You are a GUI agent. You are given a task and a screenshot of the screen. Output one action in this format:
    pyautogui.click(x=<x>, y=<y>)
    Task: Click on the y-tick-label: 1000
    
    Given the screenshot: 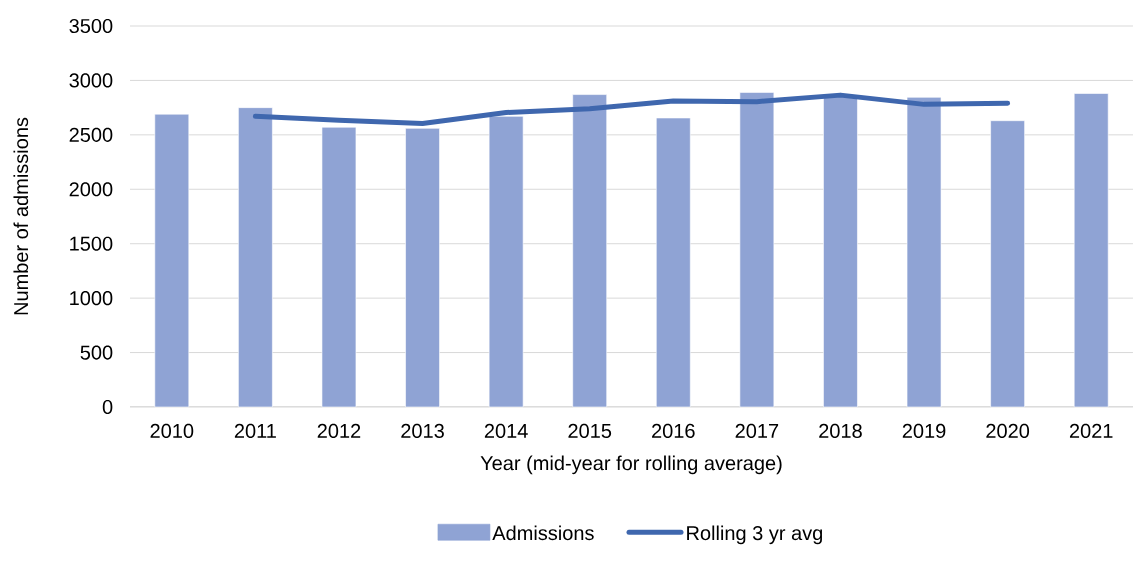 What is the action you would take?
    pyautogui.click(x=91, y=298)
    